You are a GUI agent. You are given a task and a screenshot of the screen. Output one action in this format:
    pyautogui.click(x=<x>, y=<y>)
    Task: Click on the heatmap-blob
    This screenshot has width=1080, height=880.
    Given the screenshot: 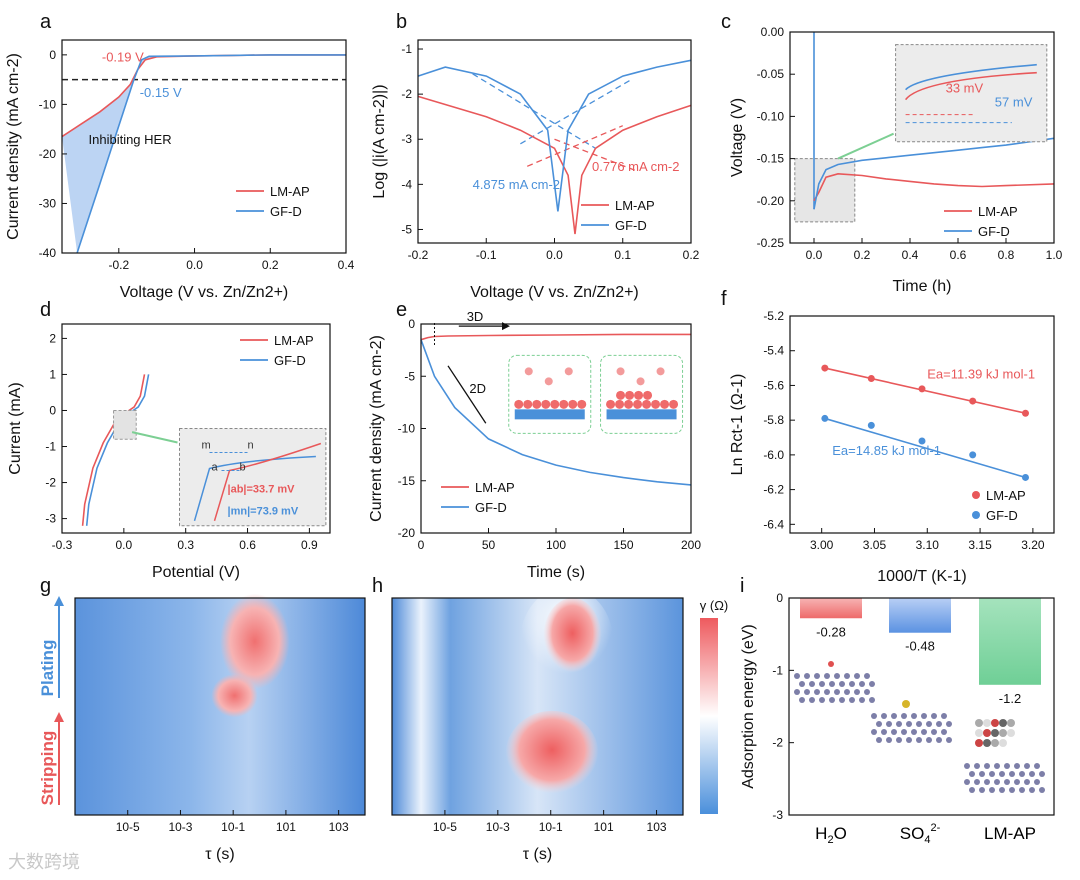 What is the action you would take?
    pyautogui.click(x=552, y=754)
    